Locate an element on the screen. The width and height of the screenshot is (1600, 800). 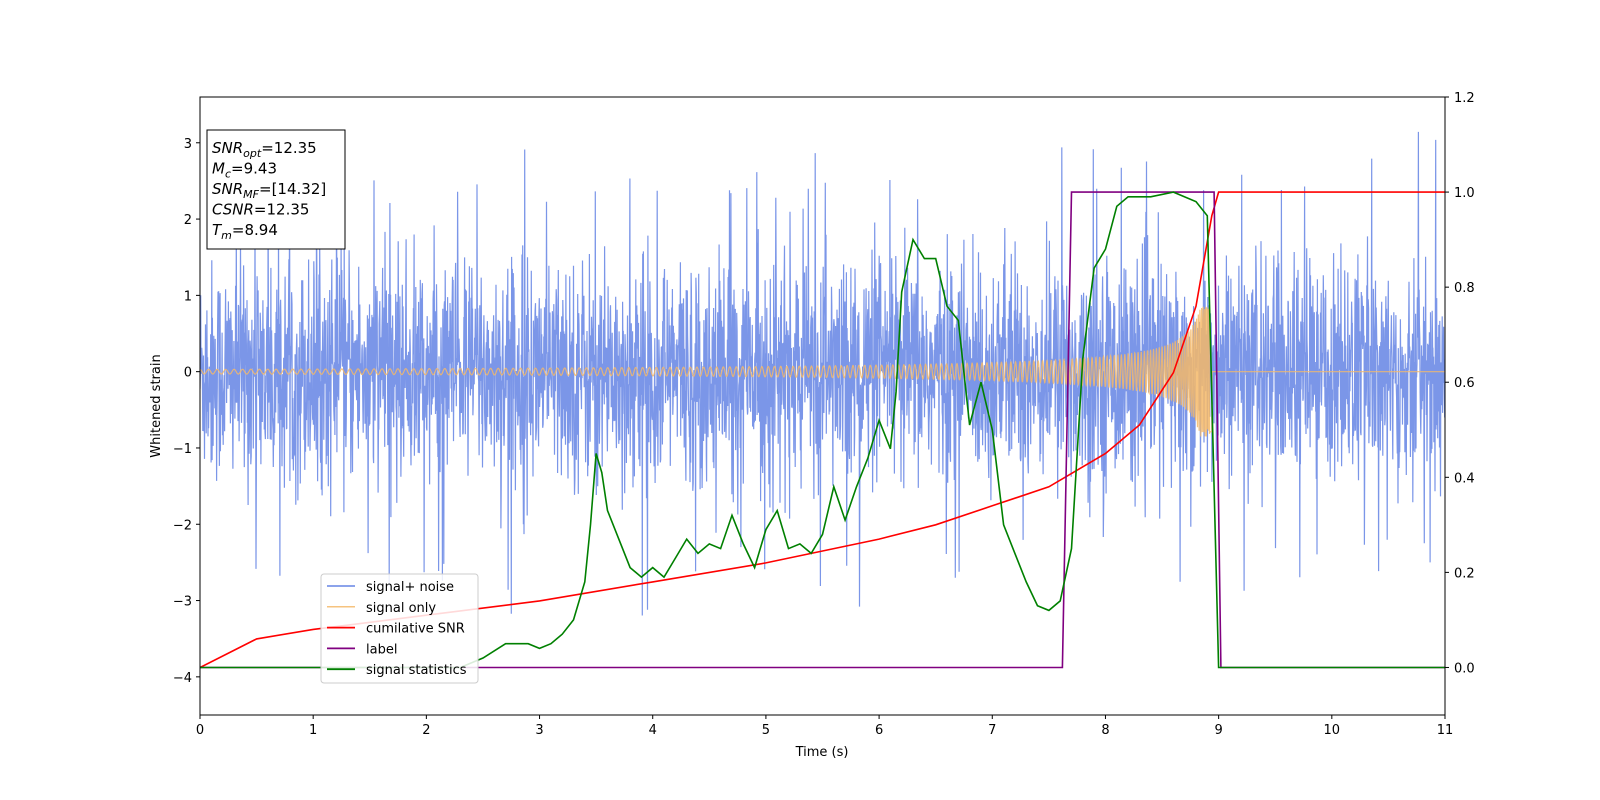
x-axis-label: Time (s) is located at coordinates (822, 752).